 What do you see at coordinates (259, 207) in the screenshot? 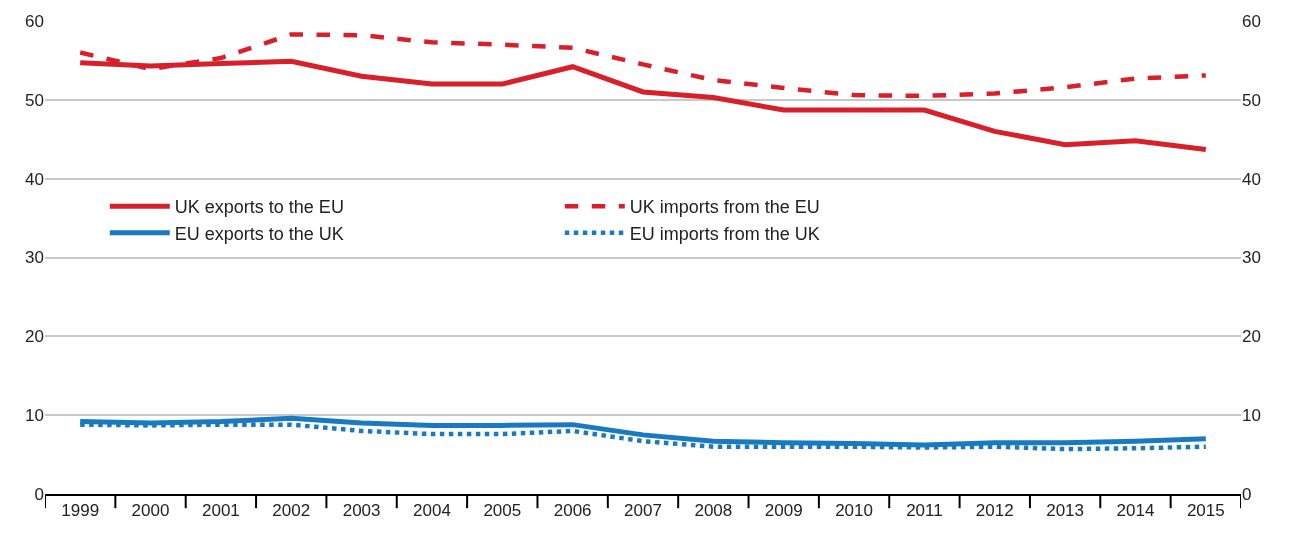
I see `legend-label: UK exports to the EU` at bounding box center [259, 207].